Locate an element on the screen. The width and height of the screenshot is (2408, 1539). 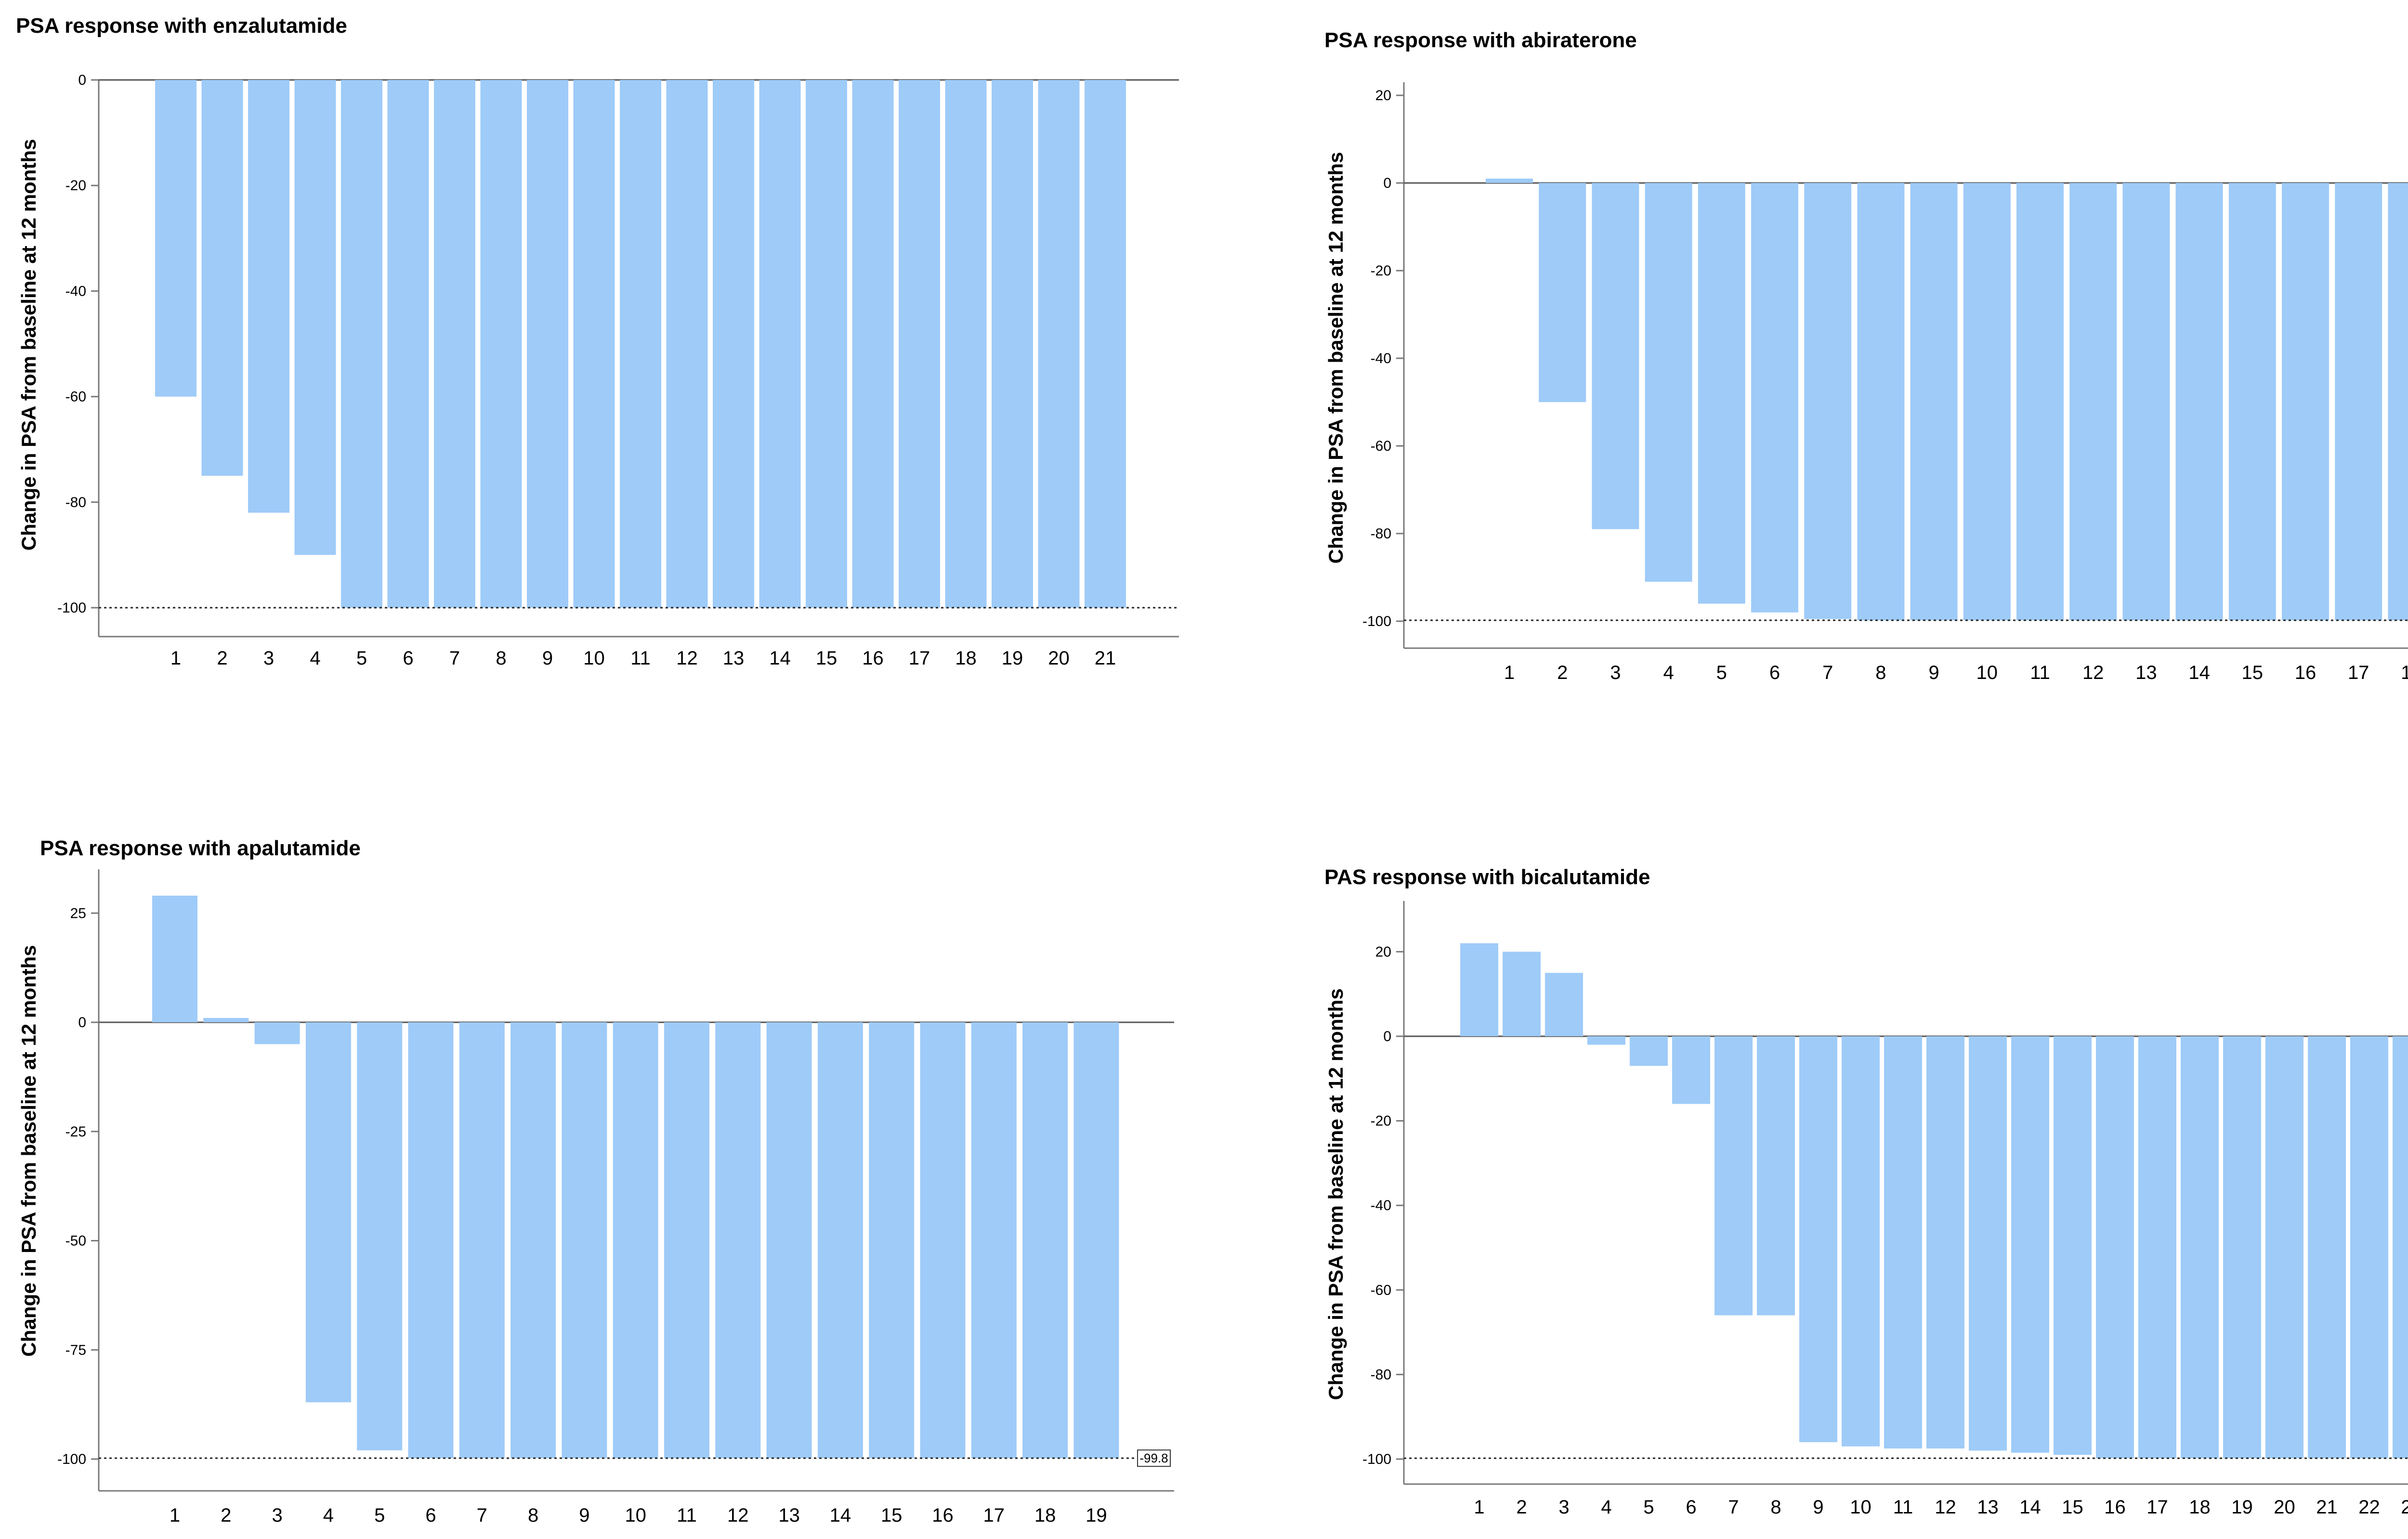
y-tick-labels: 20 0 -20 -40 -60 -80 -100 is located at coordinates (1383, 1205).